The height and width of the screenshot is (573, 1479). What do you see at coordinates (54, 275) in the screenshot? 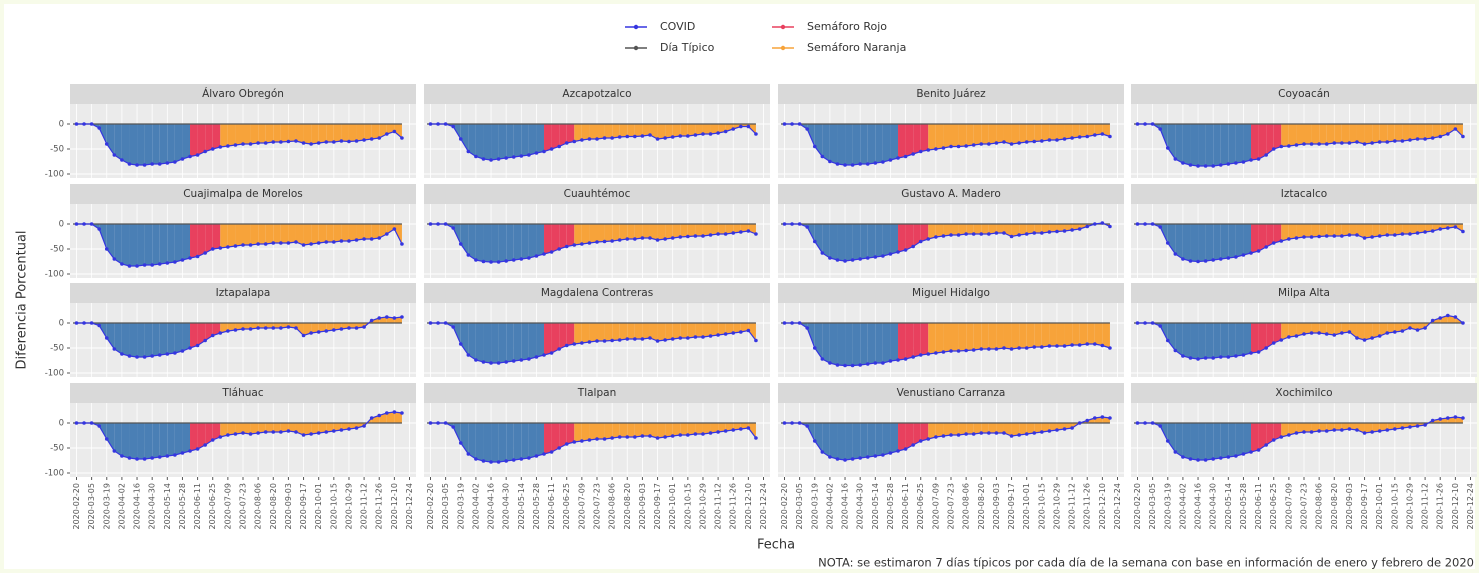
I see `y-tick-label: -100` at bounding box center [54, 275].